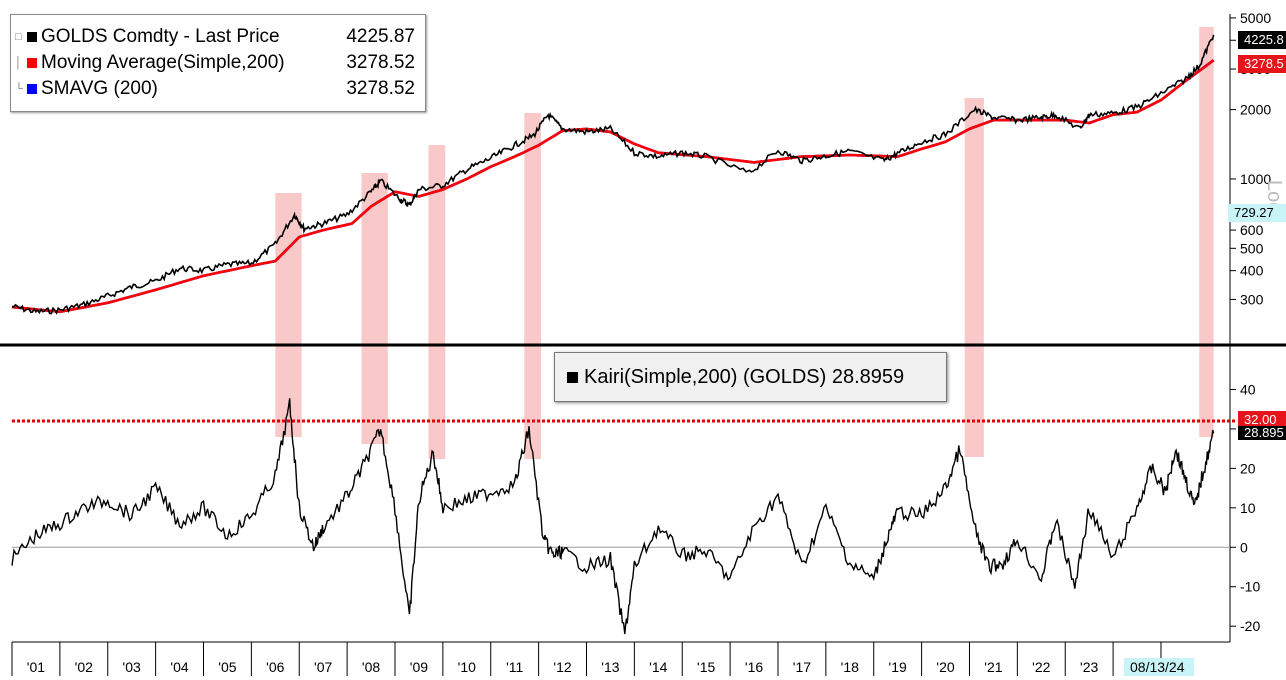 This screenshot has height=680, width=1286. Describe the element at coordinates (84, 667) in the screenshot. I see `x-tick-label: '02` at that location.